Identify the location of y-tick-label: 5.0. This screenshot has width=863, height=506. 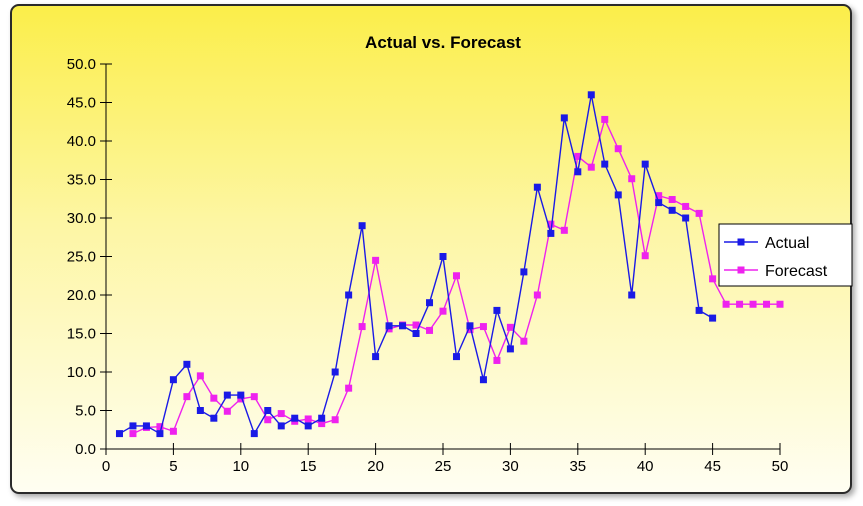
(85, 411).